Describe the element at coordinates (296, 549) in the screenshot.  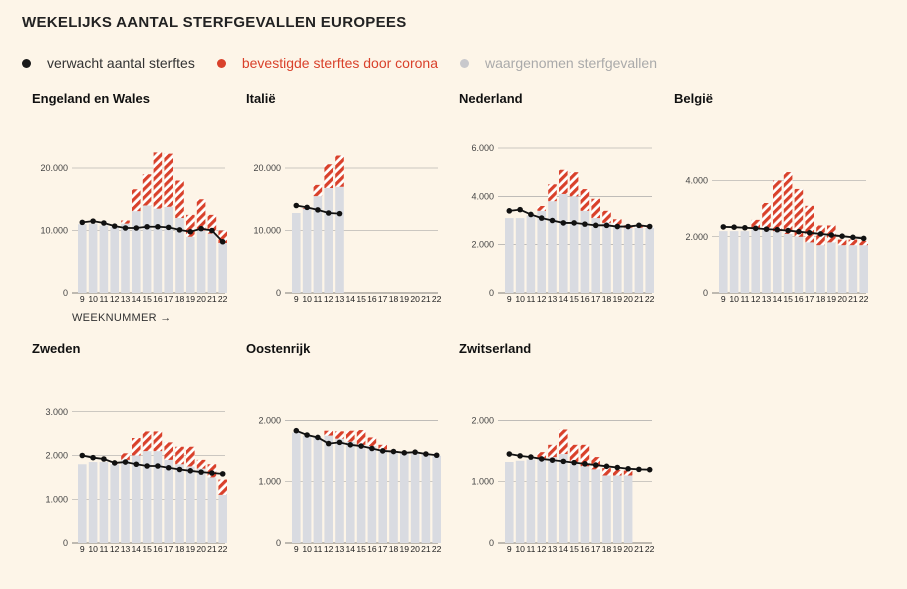
I see `x-tick-label: 9` at that location.